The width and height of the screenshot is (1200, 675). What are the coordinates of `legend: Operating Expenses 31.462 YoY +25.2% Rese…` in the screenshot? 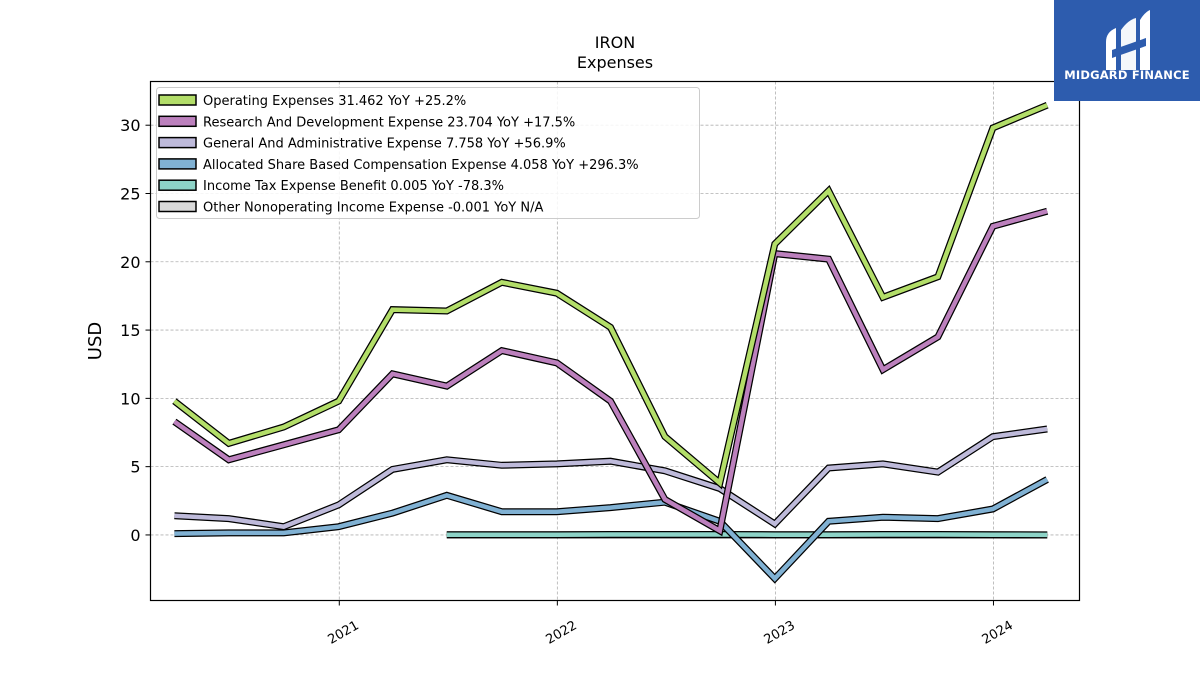 It's located at (428, 153).